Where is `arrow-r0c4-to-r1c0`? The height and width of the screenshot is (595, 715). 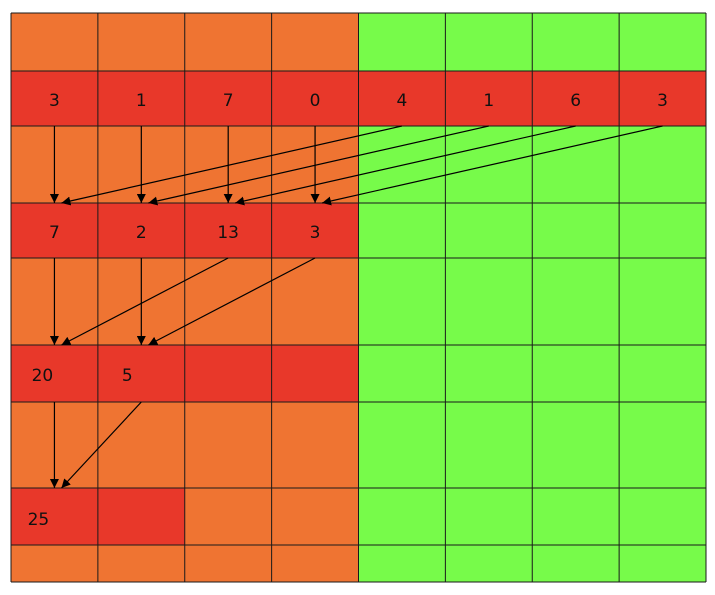
arrow-r0c4-to-r1c0 is located at coordinates (232, 165).